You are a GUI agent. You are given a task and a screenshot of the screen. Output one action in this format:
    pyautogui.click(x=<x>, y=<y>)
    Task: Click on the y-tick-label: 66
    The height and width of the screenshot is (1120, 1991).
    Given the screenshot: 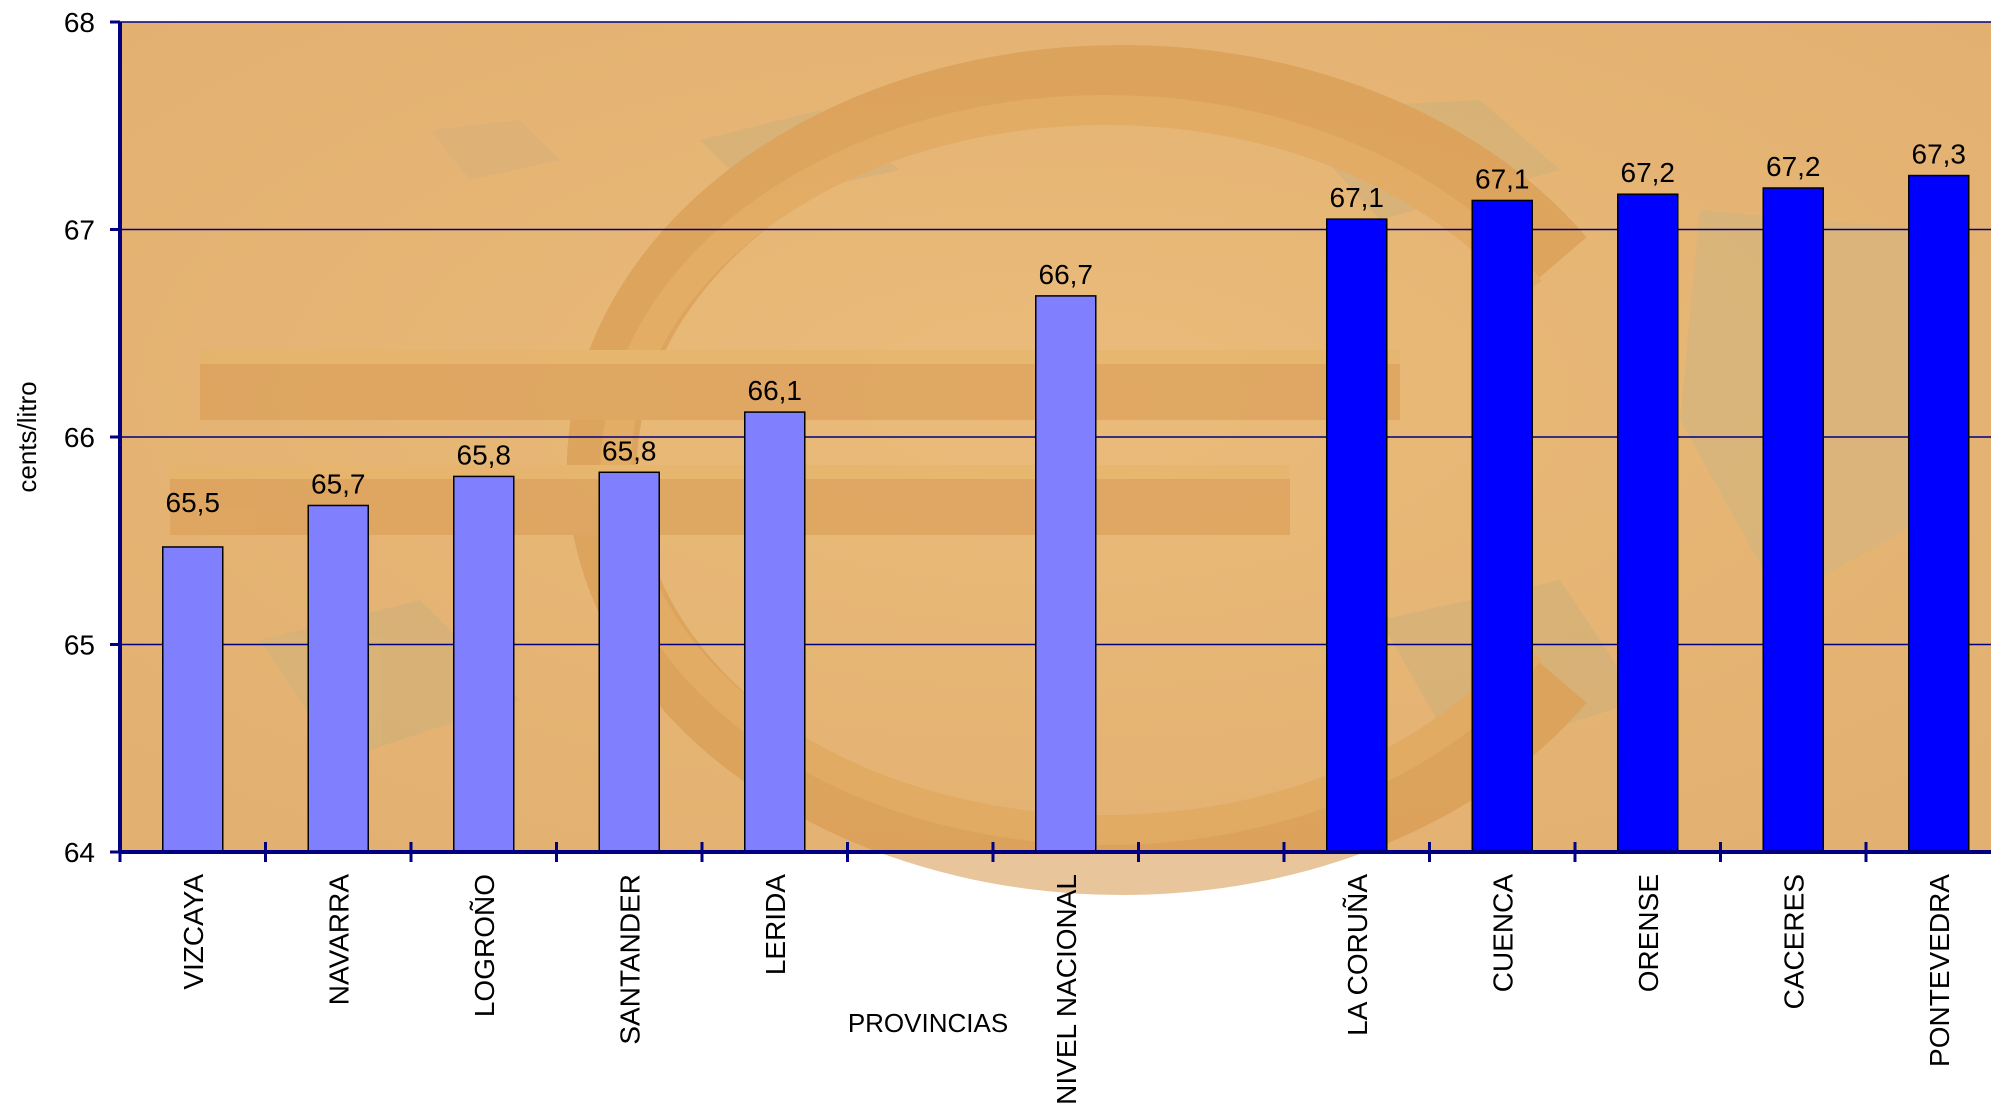 What is the action you would take?
    pyautogui.click(x=79, y=437)
    